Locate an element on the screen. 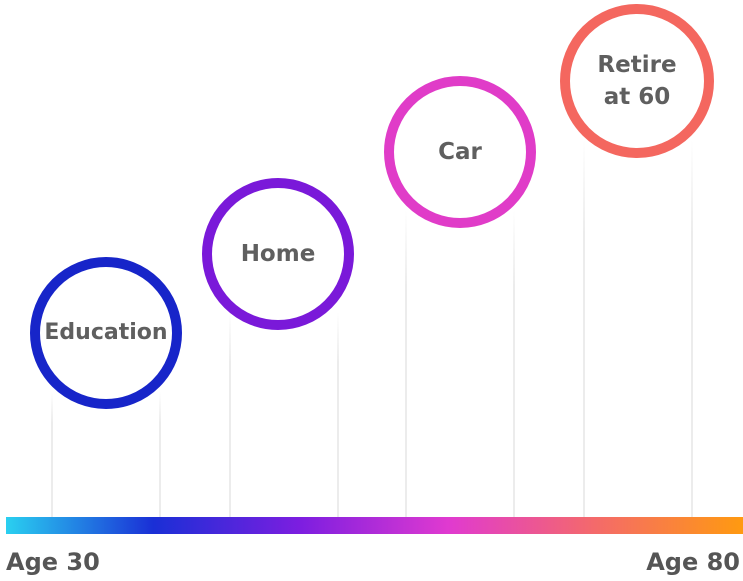 The width and height of the screenshot is (743, 581). guide-line-home-right is located at coordinates (338, 414).